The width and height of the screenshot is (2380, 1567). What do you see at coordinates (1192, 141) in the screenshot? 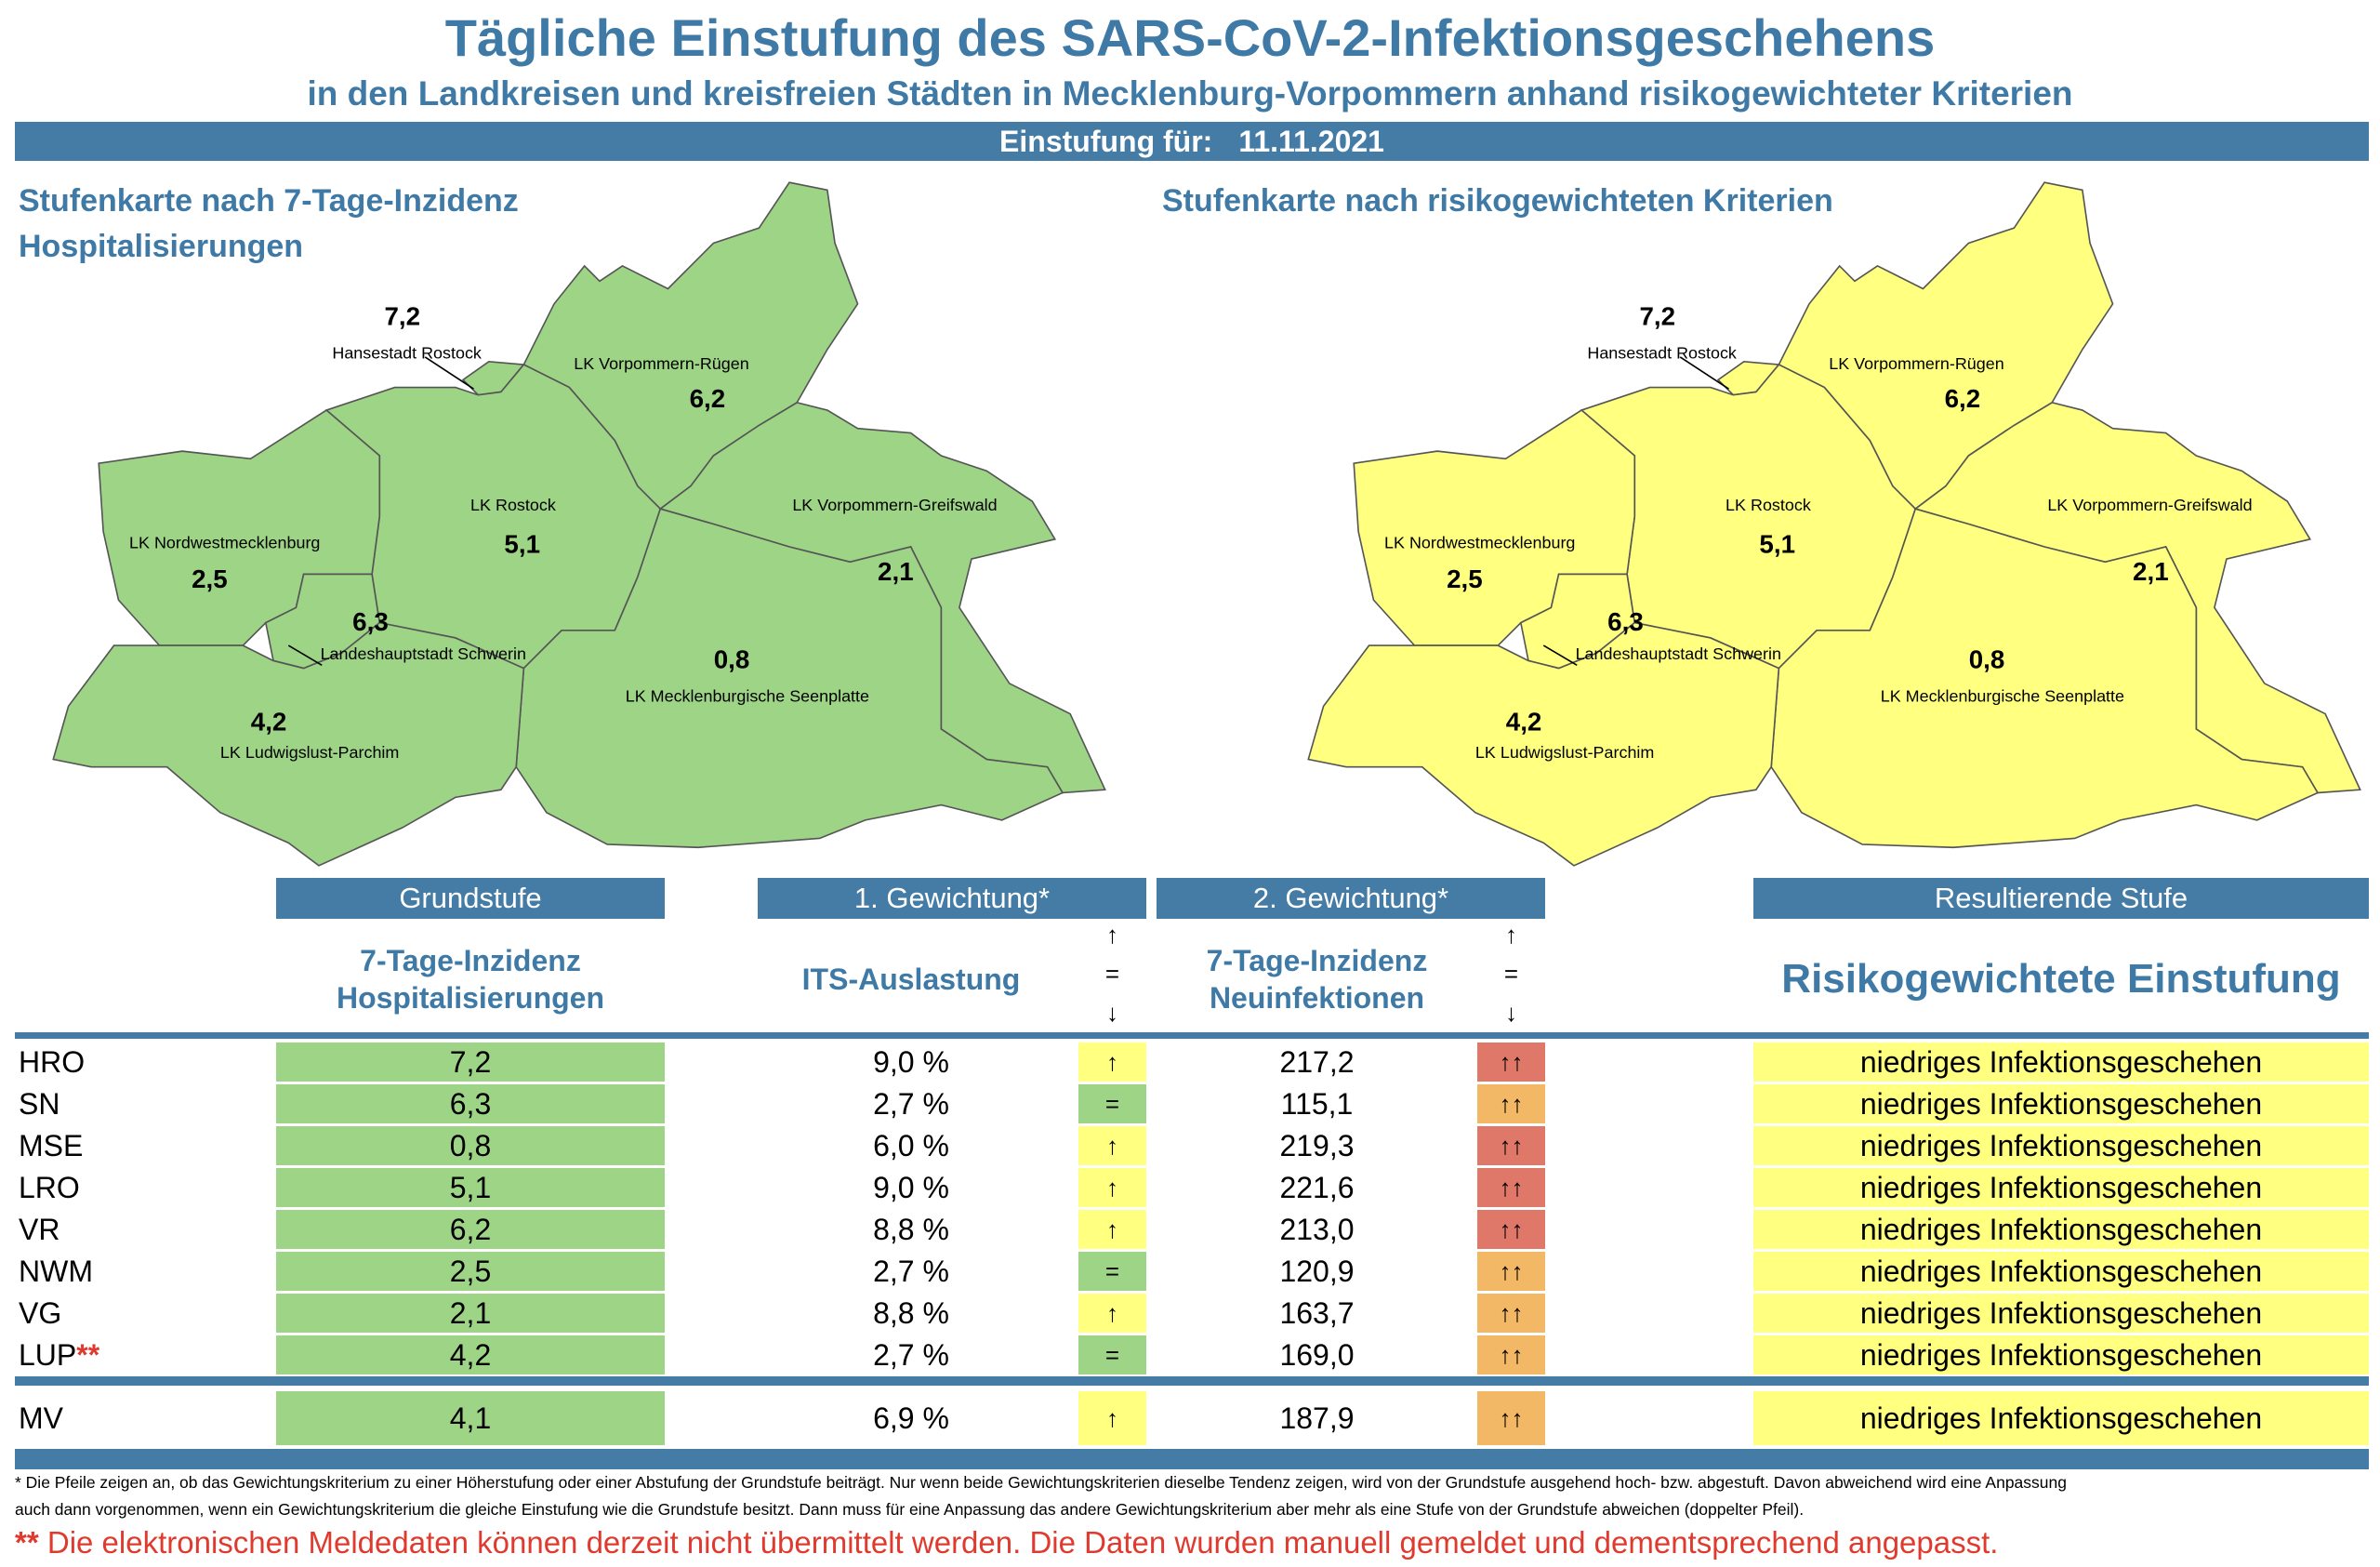
I see `date-bar: Einstufung für: 11.11.2021` at bounding box center [1192, 141].